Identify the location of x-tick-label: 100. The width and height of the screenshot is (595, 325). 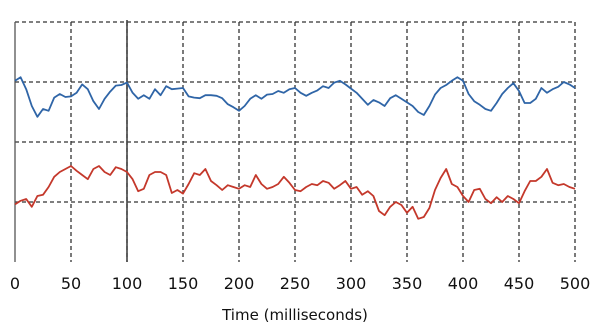
(127, 283).